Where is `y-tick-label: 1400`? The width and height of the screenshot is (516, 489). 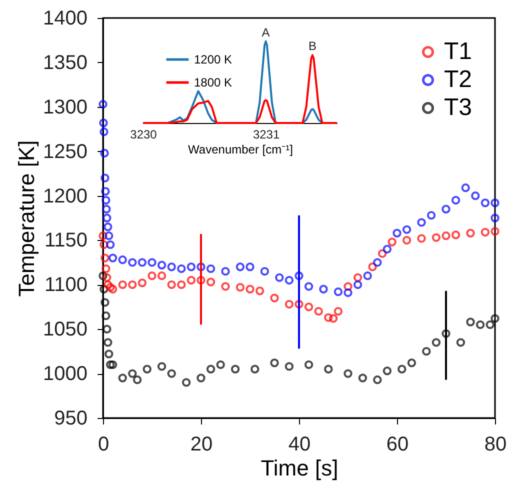 y-tick-label: 1400 is located at coordinates (65, 19).